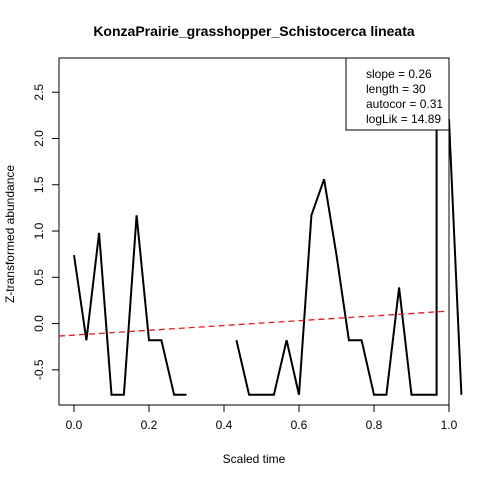 The height and width of the screenshot is (480, 480). Describe the element at coordinates (374, 425) in the screenshot. I see `x-tick-label: 0.8` at that location.